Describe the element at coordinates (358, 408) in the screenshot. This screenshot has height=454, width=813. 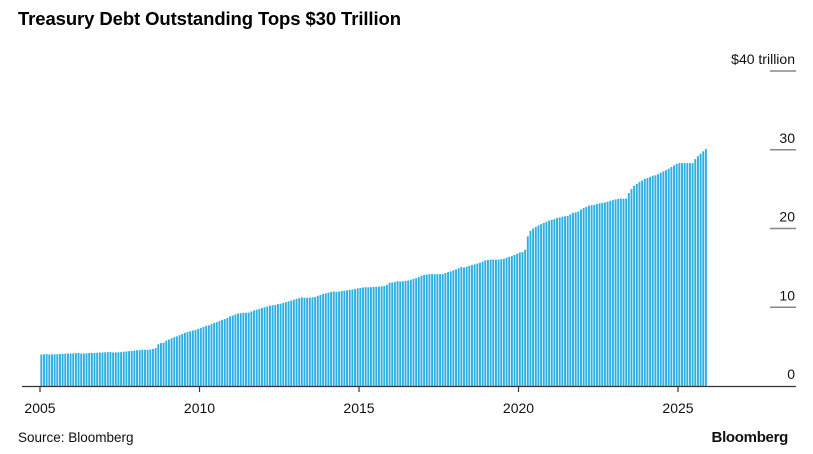
I see `x-tick-label: 2015` at that location.